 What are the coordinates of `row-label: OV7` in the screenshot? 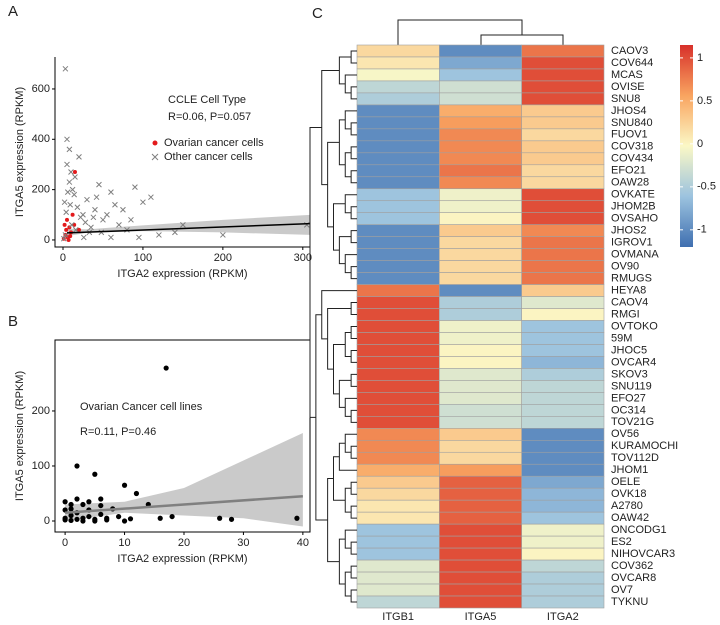 It's located at (622, 590).